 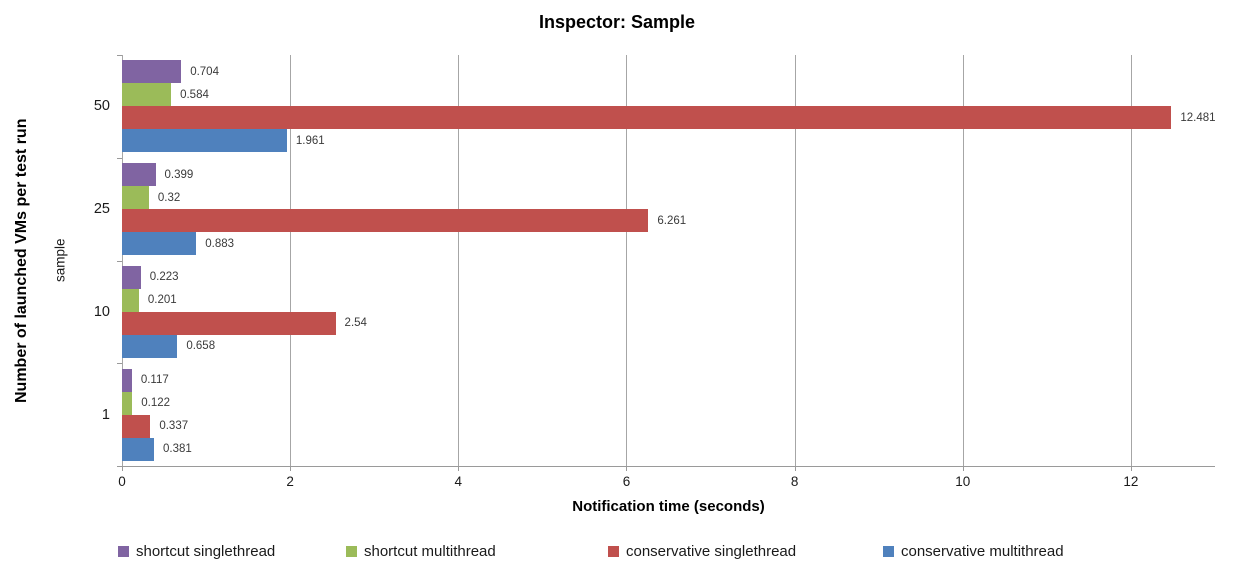 I want to click on legend-item: conservative singlethread, so click(x=702, y=551).